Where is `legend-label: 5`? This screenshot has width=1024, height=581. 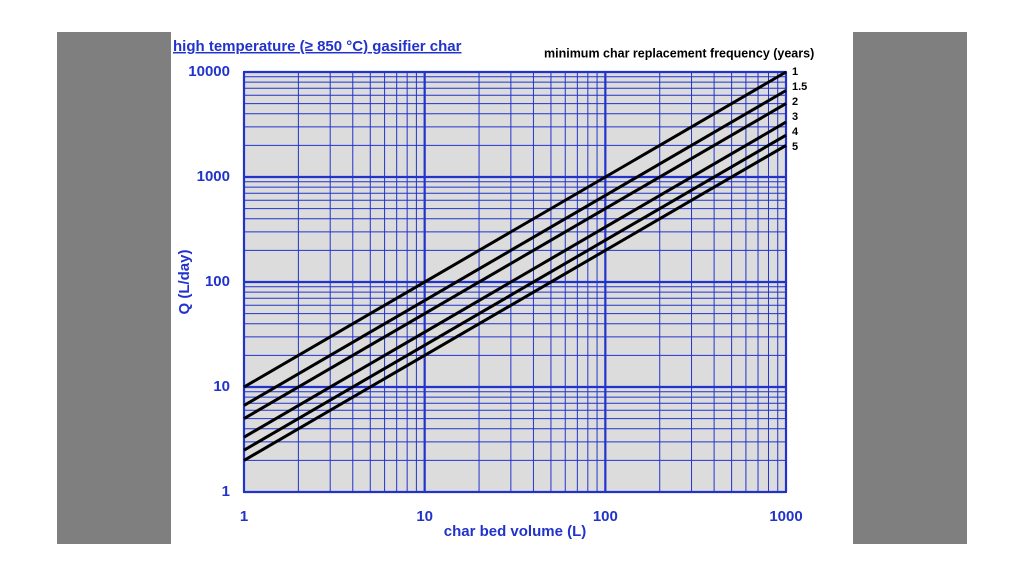
legend-label: 5 is located at coordinates (795, 147).